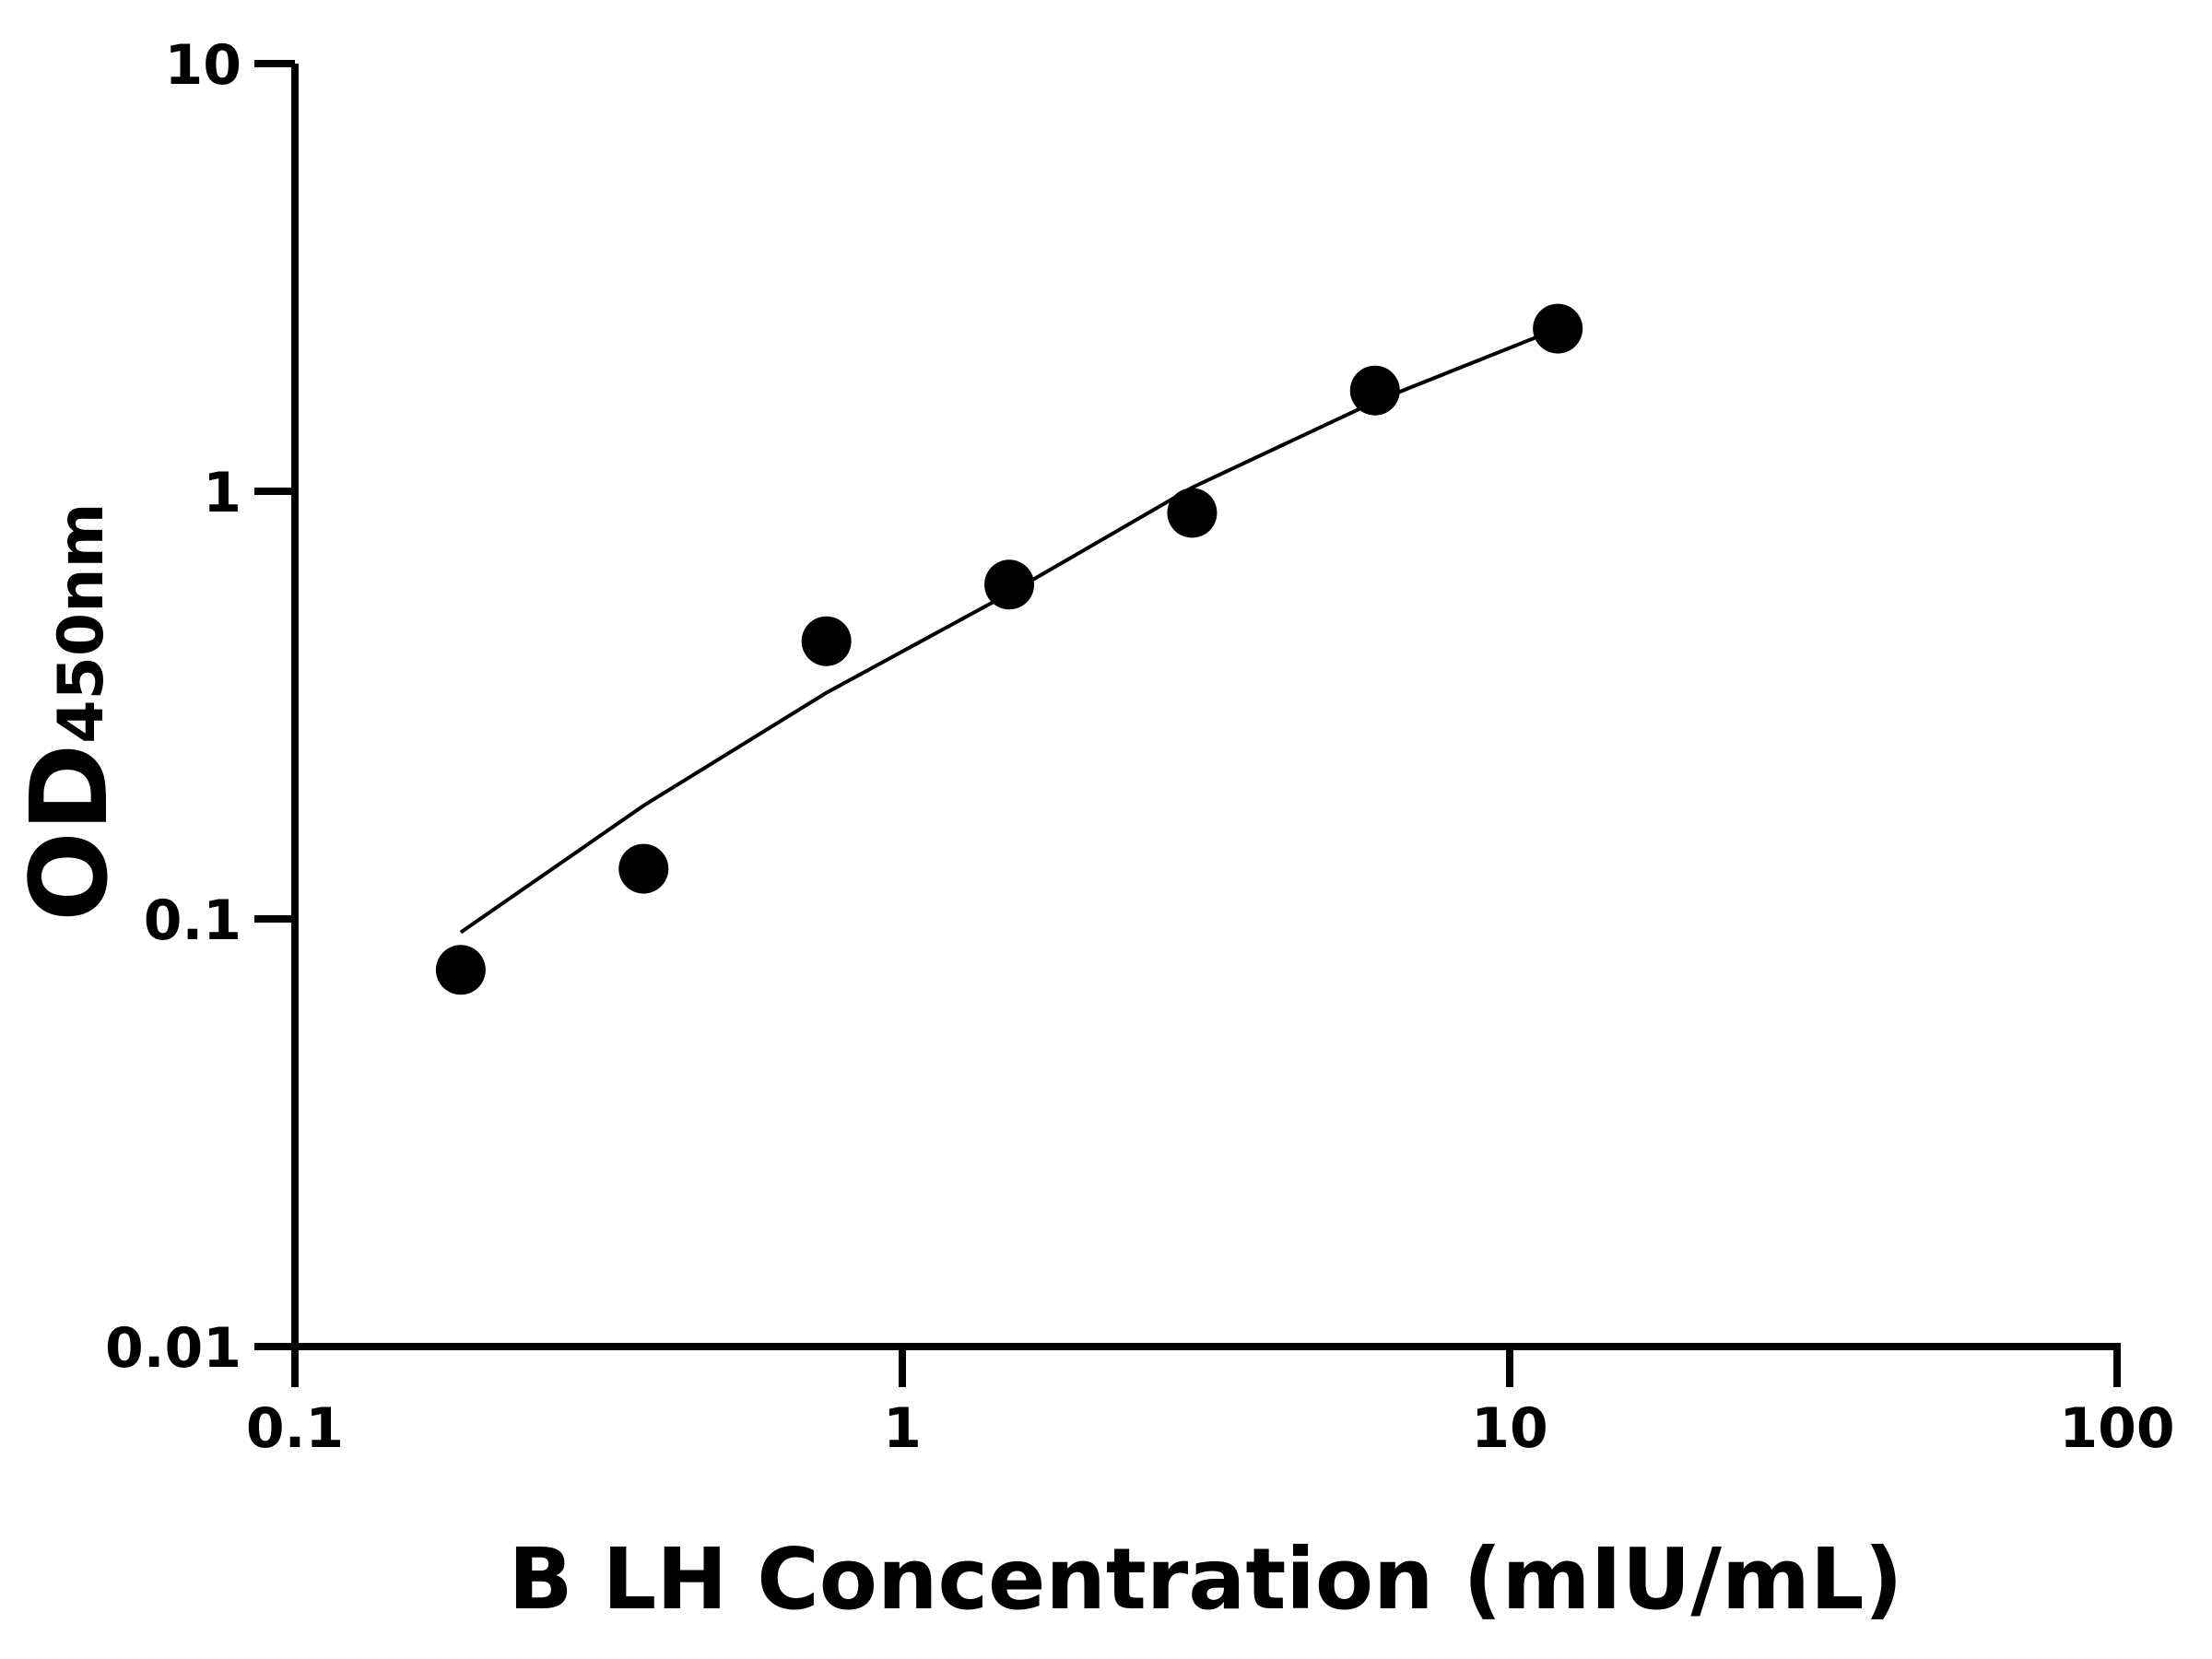 The image size is (2212, 1659). Describe the element at coordinates (70, 833) in the screenshot. I see `y-axis-label-main: OD` at that location.